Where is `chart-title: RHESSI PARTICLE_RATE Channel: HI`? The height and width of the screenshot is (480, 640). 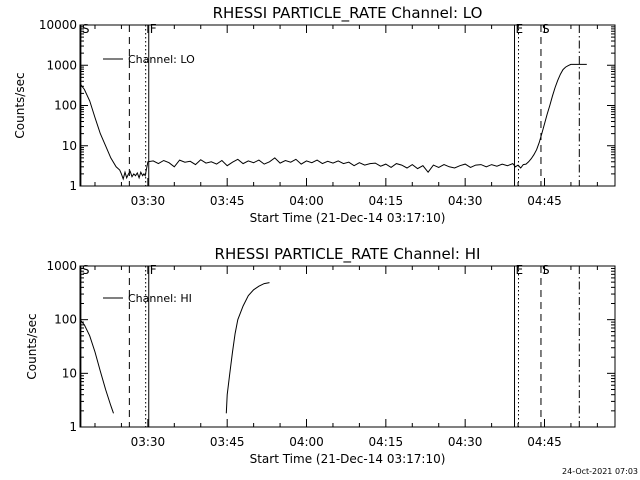 chart-title: RHESSI PARTICLE_RATE Channel: HI is located at coordinates (348, 254).